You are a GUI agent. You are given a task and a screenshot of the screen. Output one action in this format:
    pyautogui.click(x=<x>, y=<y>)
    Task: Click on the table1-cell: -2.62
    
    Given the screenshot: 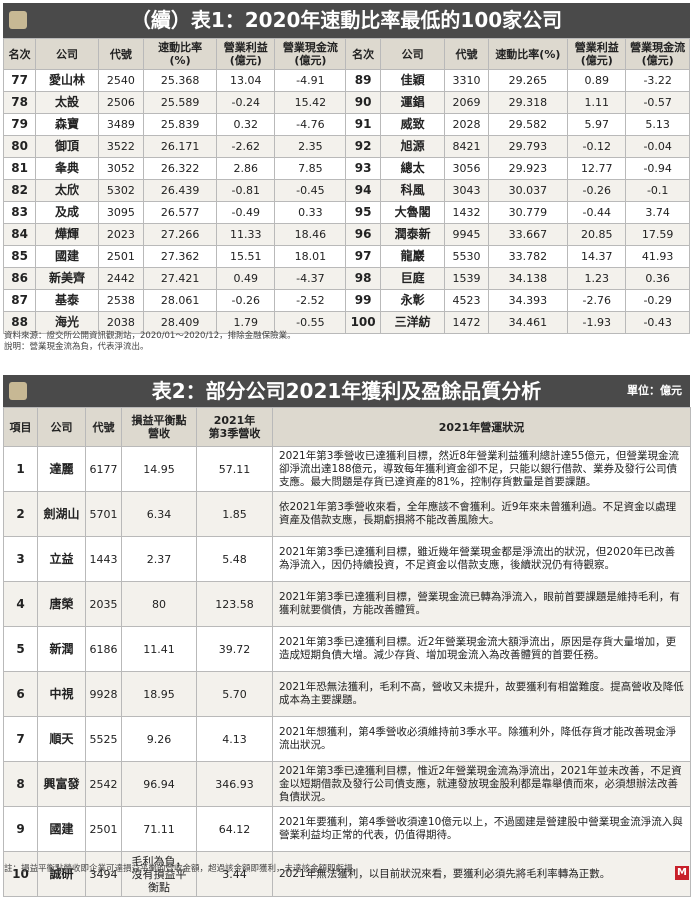 What is the action you would take?
    pyautogui.click(x=246, y=146)
    